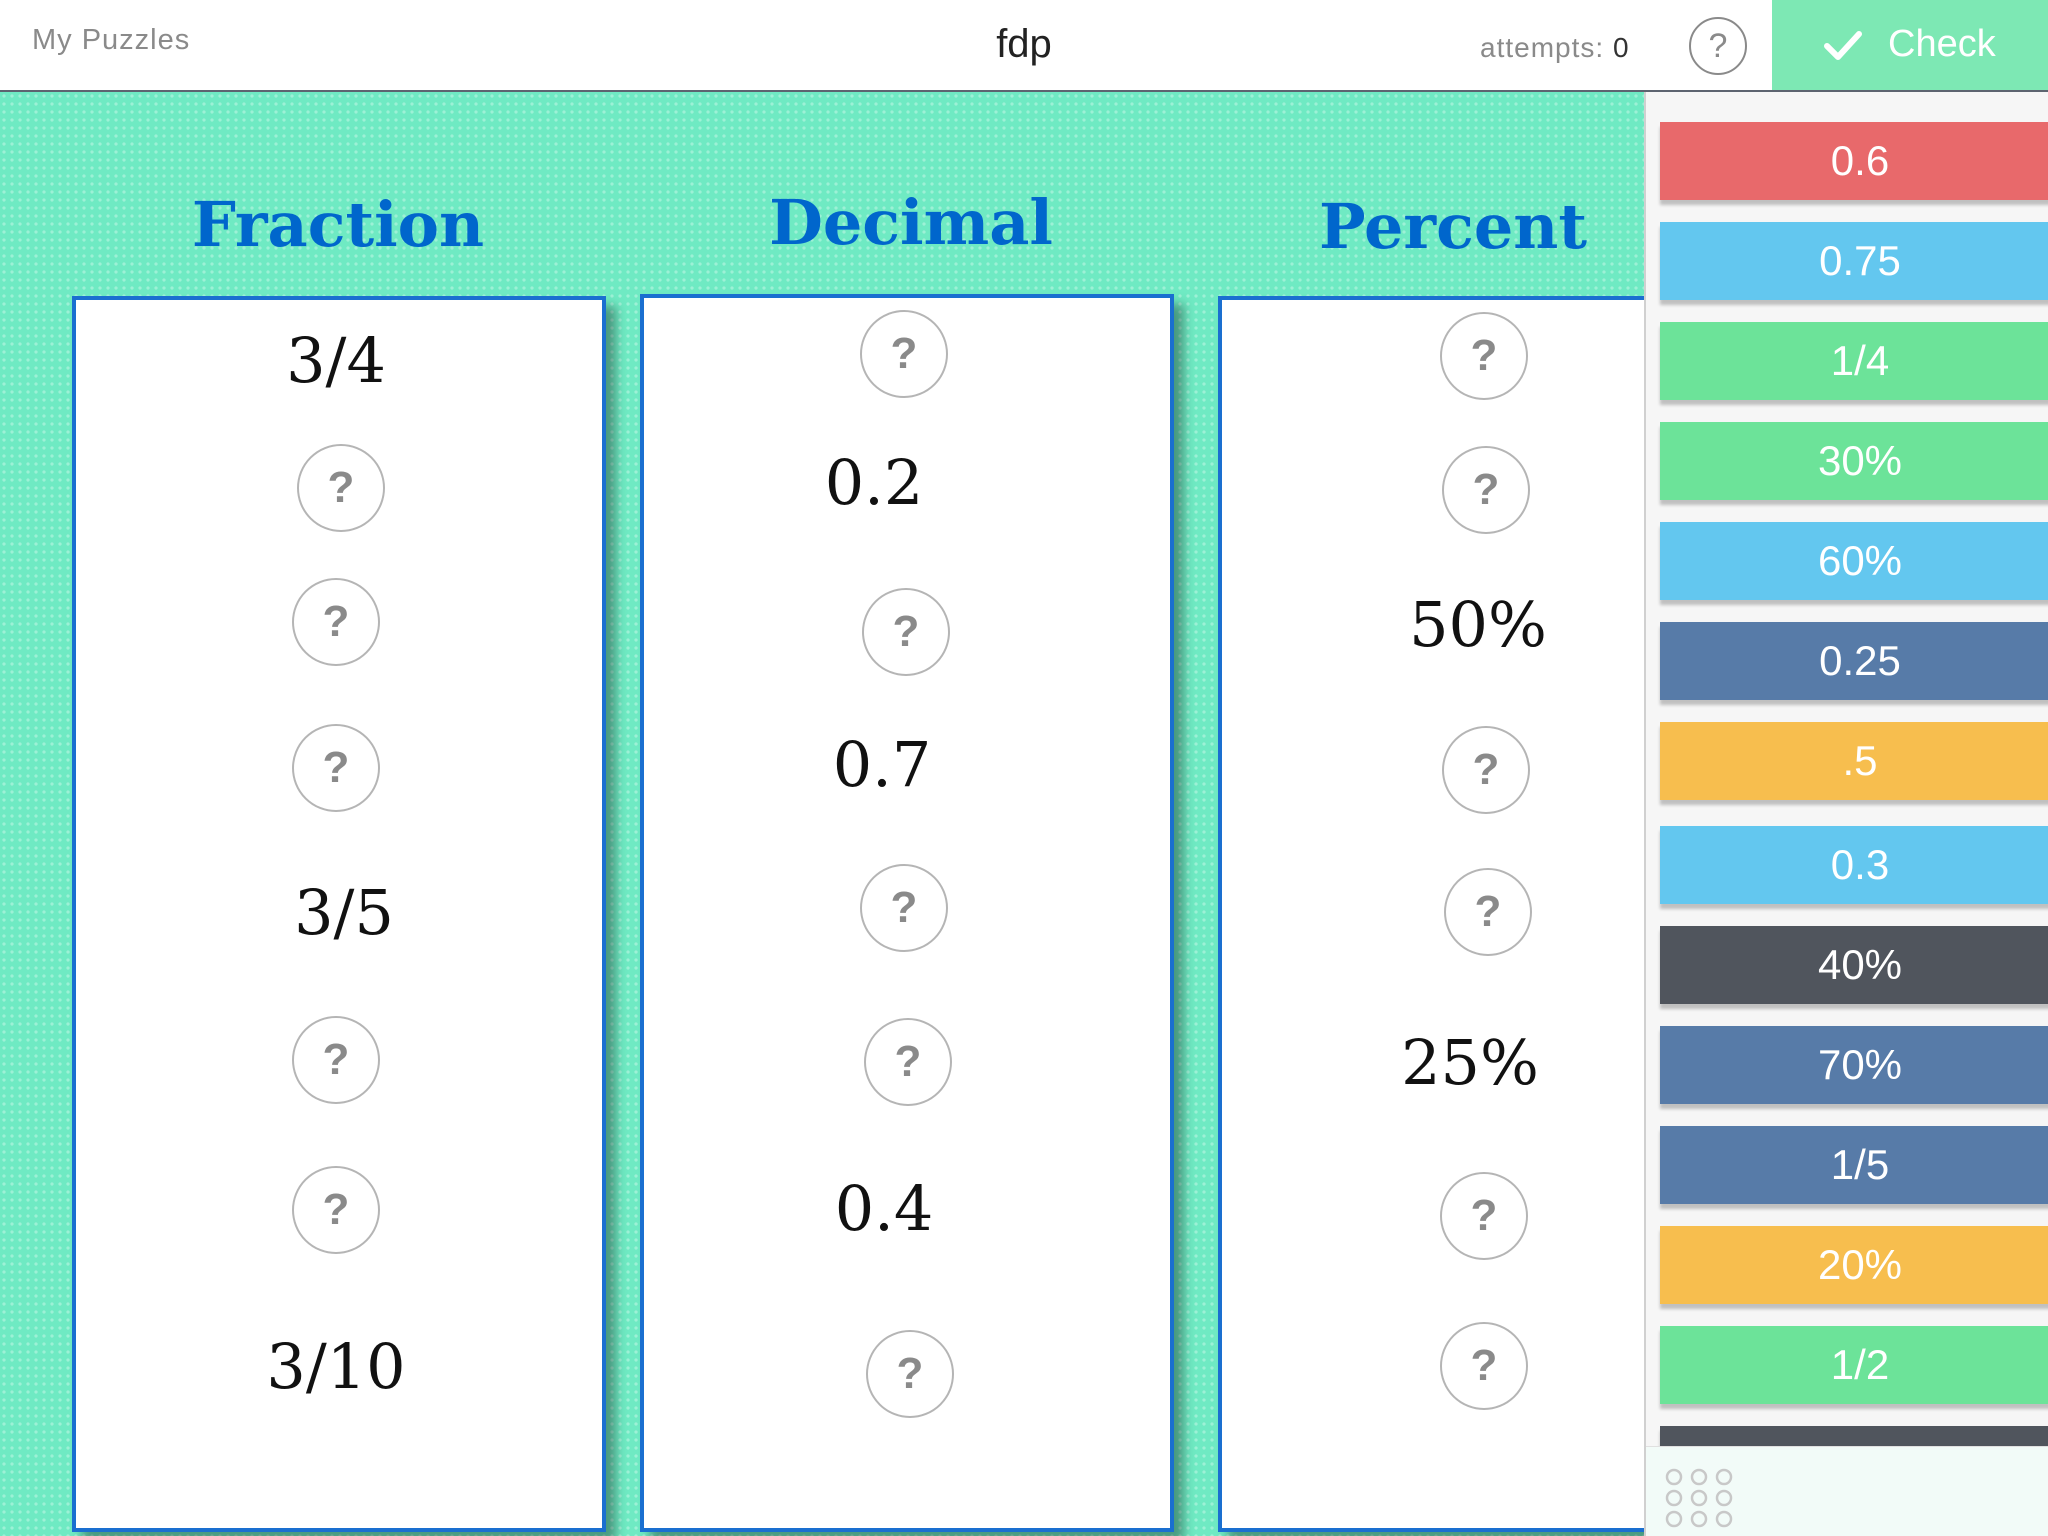  I want to click on cell-value: 0.7, so click(882, 764).